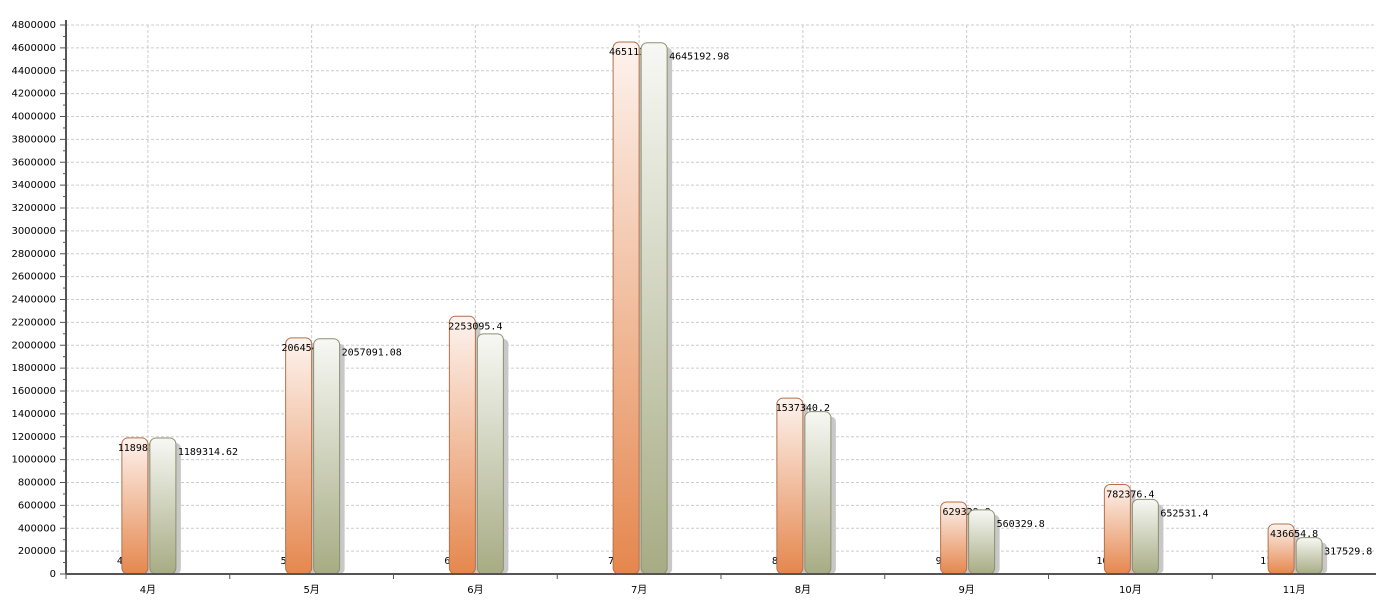  What do you see at coordinates (475, 326) in the screenshot?
I see `value-label: 2253095.4` at bounding box center [475, 326].